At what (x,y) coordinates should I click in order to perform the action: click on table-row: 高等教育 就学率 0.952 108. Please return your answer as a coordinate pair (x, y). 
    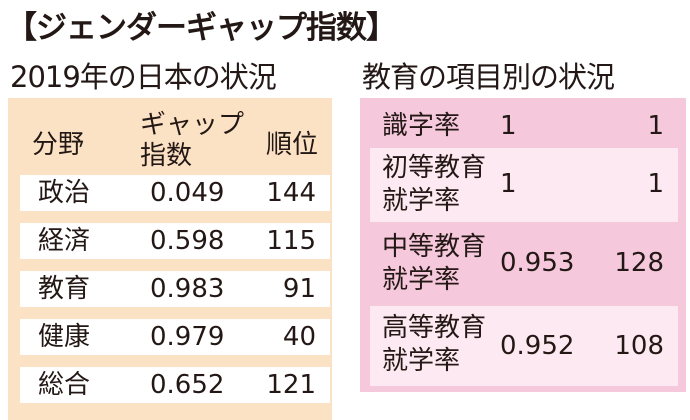
    Looking at the image, I should click on (524, 346).